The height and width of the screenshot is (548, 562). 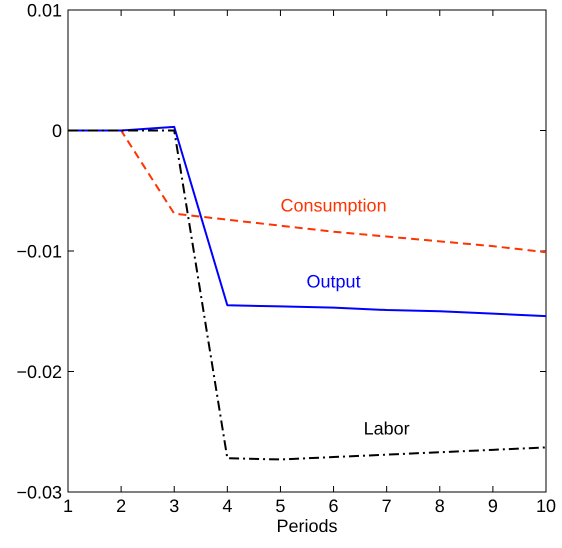 I want to click on y-tick-label: 0, so click(x=57, y=130).